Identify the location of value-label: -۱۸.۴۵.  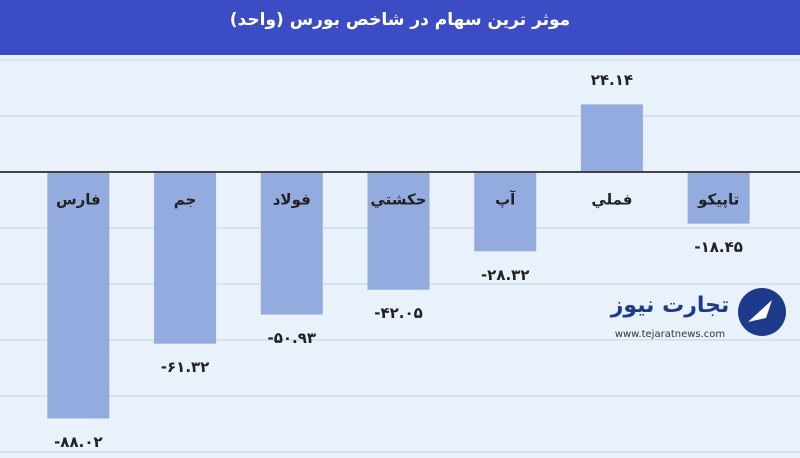
(718, 247).